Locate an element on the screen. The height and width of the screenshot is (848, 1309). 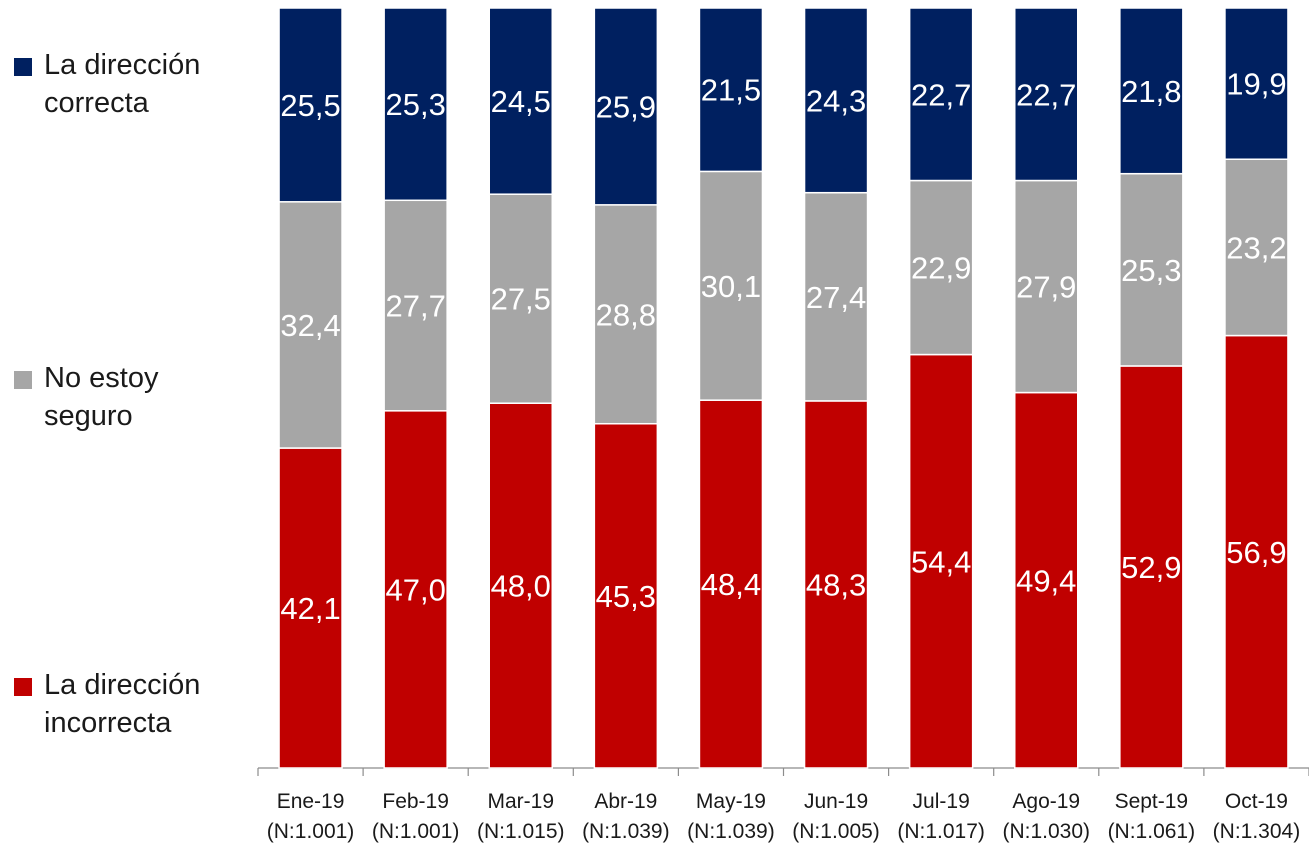
data-label: 21,8 is located at coordinates (1151, 91).